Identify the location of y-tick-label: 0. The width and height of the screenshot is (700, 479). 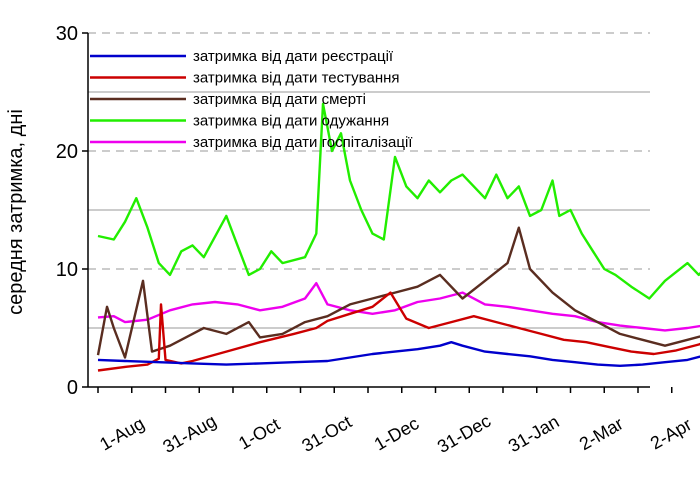
(72, 388).